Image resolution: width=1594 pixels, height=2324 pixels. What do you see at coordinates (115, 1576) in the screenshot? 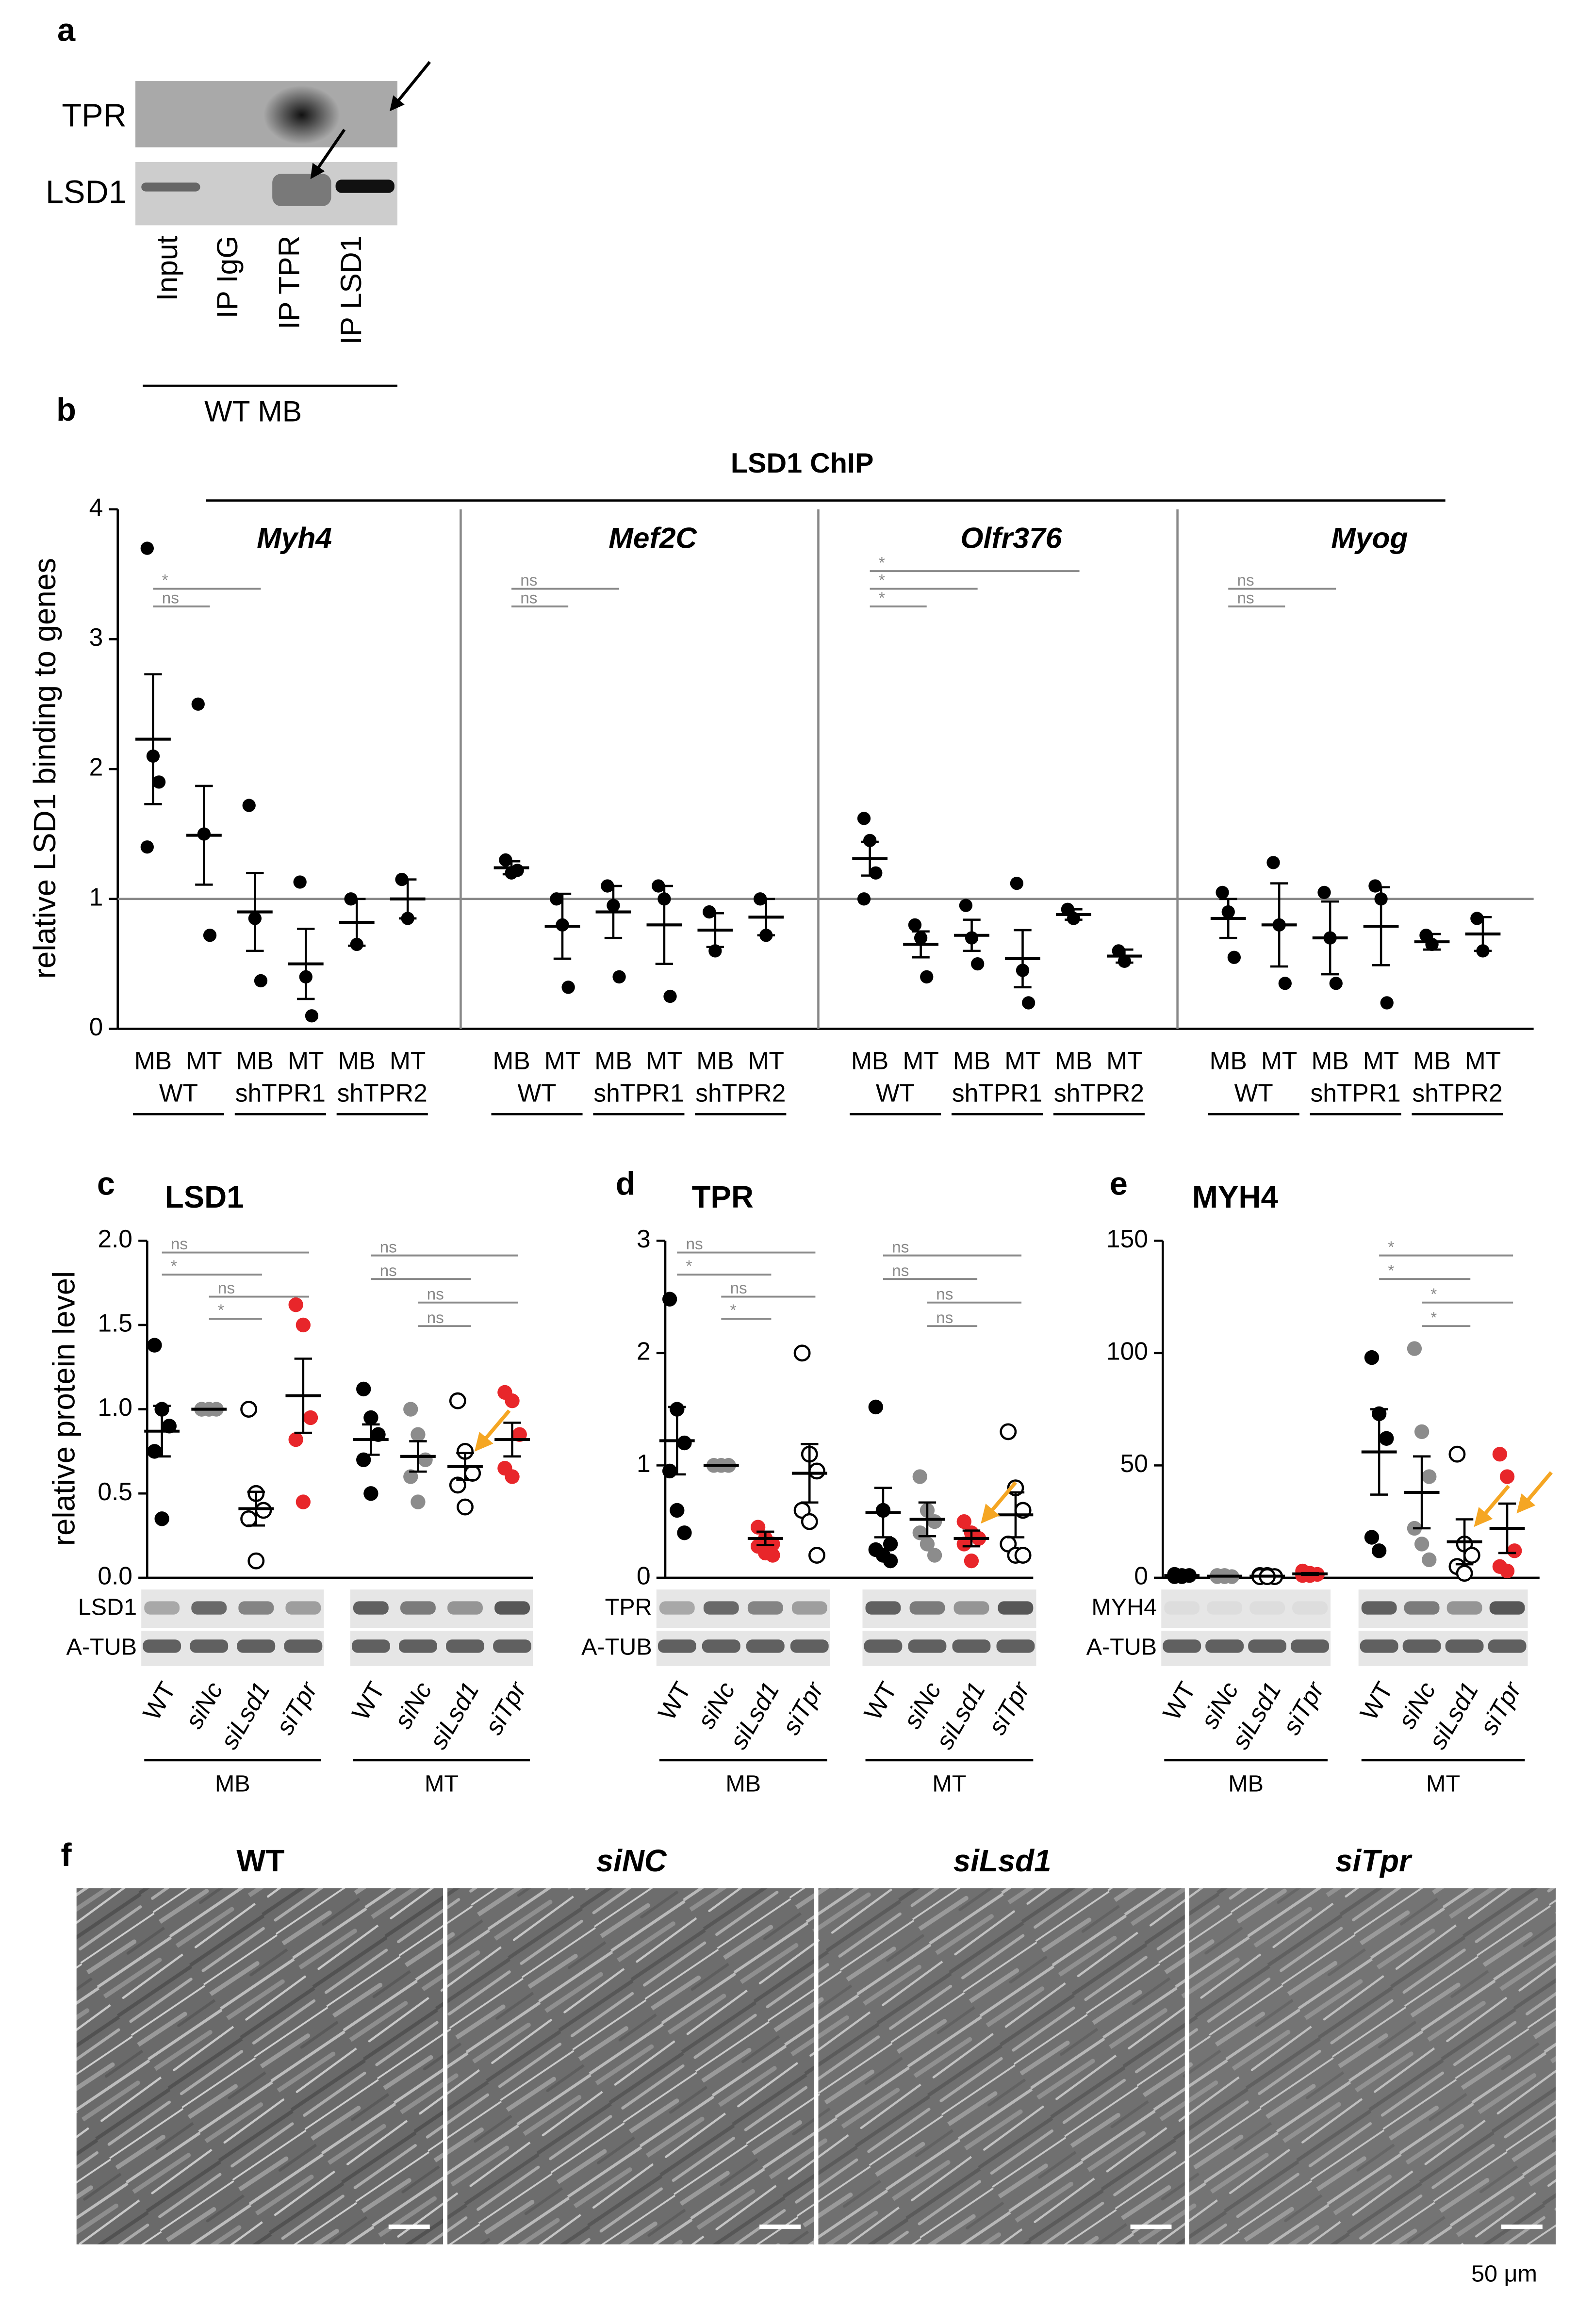
I see `y-tick-label: 0.0` at bounding box center [115, 1576].